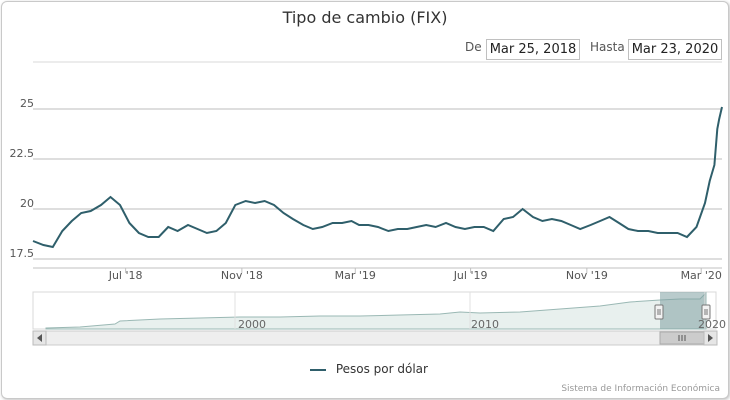 The width and height of the screenshot is (730, 400). I want to click on navigator-handle-right, so click(706, 312).